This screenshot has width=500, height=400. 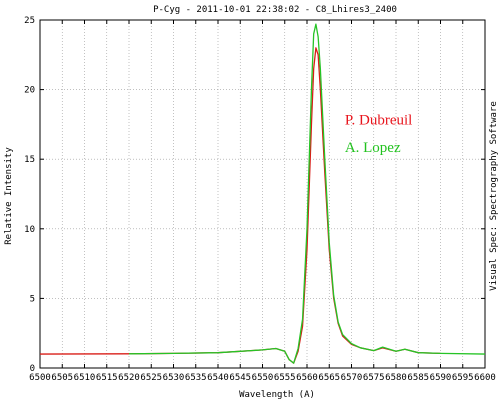 I want to click on x-tick-label: 6505, so click(x=62, y=378).